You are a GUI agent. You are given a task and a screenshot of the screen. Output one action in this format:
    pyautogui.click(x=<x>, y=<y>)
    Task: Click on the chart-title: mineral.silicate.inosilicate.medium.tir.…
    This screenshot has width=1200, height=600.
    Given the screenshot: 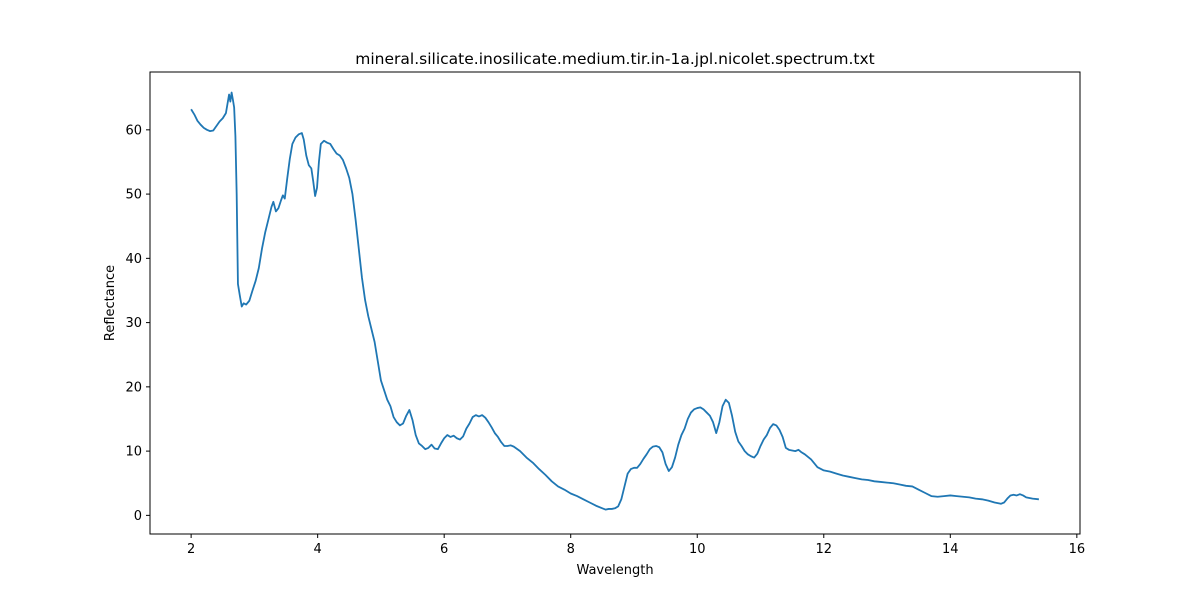 What is the action you would take?
    pyautogui.click(x=614, y=59)
    